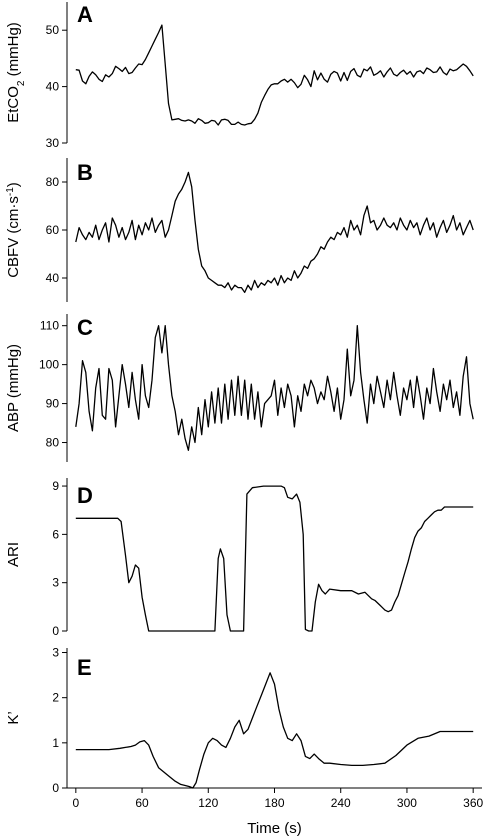  I want to click on panel-letter: C, so click(85, 327).